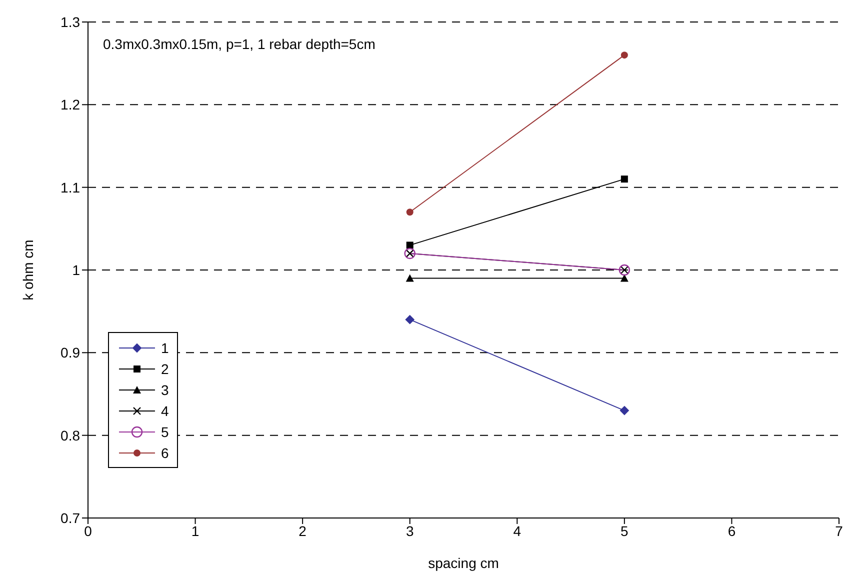  Describe the element at coordinates (239, 44) in the screenshot. I see `annotation: 0.3mx0.3mx0.15m, p=1, 1 rebar depth=5cm` at that location.